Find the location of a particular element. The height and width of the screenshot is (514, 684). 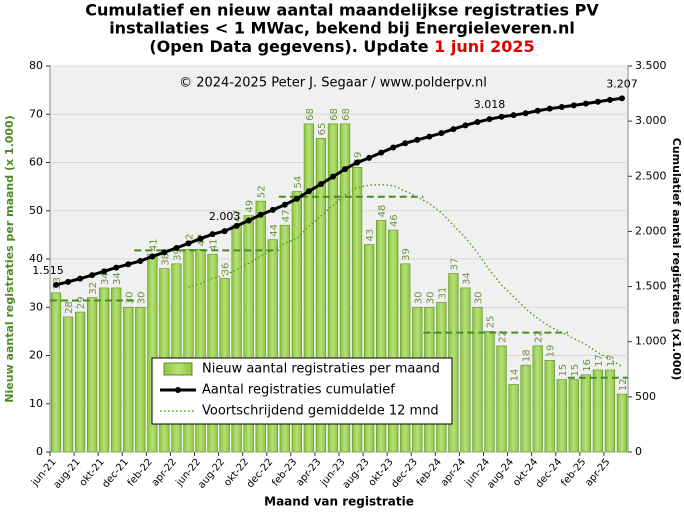

chart-title: (Open Data gegevens). Update 1 juni 2025 is located at coordinates (341, 46).